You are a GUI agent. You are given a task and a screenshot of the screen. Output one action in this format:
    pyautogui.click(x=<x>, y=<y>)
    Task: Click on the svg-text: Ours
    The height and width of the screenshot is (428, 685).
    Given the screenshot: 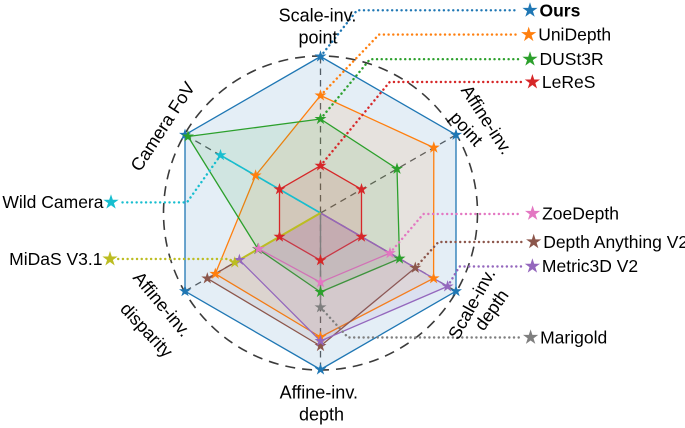 What is the action you would take?
    pyautogui.click(x=560, y=10)
    